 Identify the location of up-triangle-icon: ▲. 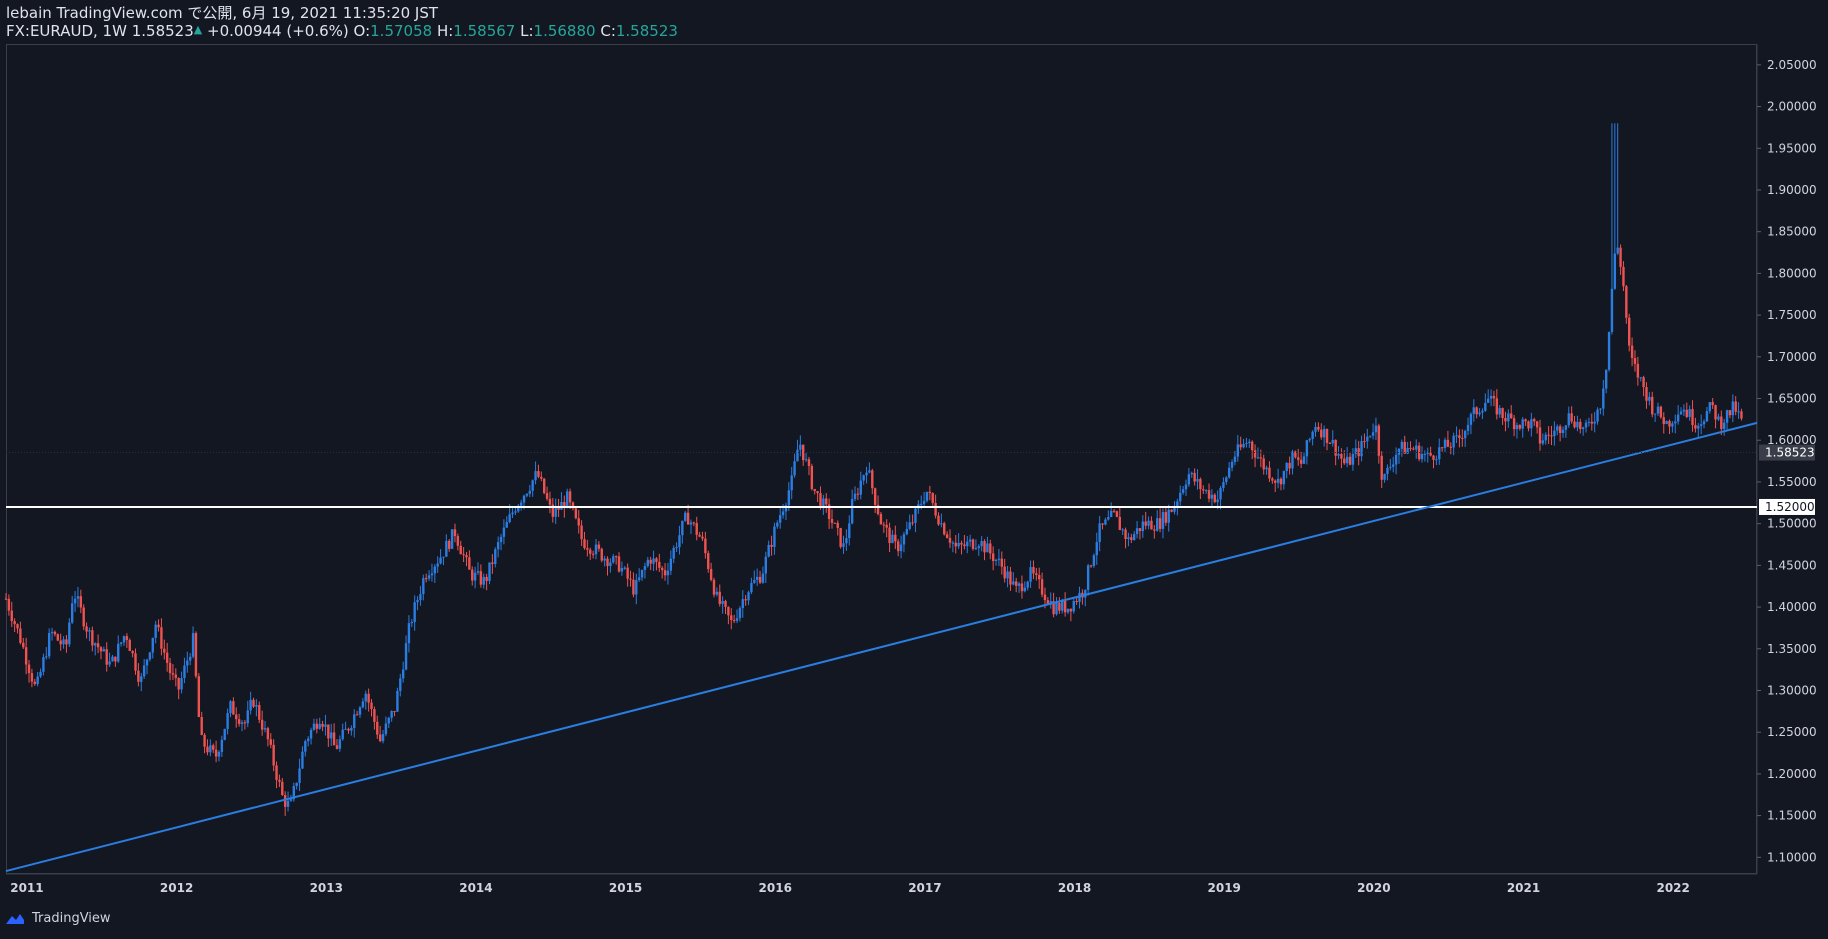
(198, 29).